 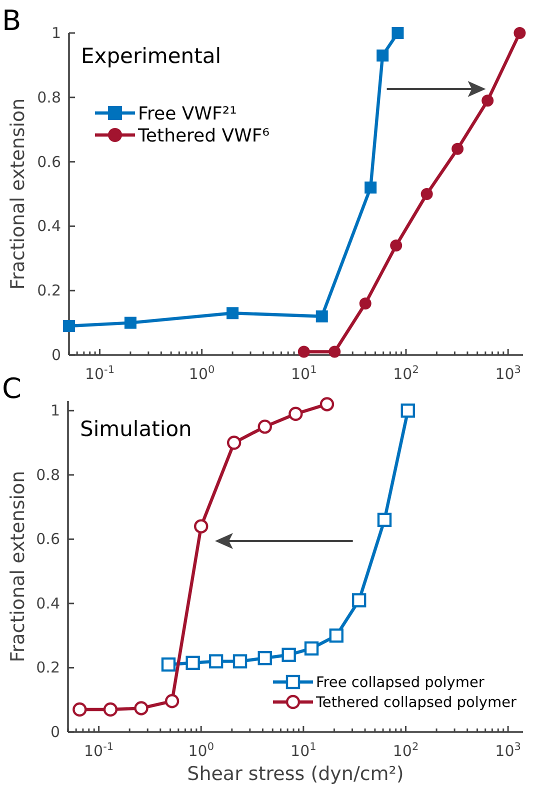 I want to click on x-axis-title: Shear stress (dyn/cm²), so click(x=295, y=774).